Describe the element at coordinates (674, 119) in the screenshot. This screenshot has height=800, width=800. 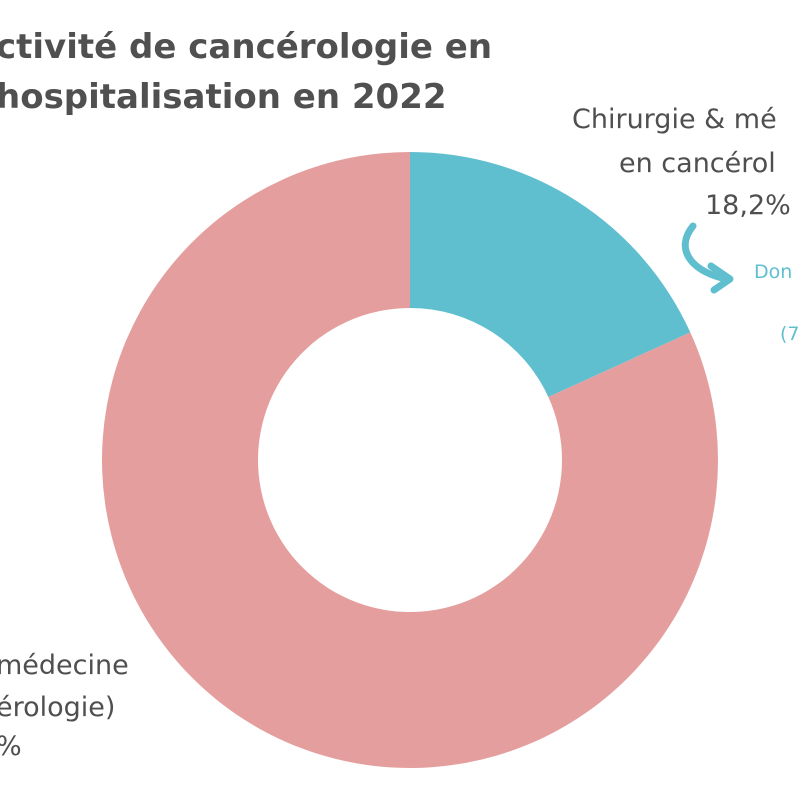
I see `slice-label-cancer-line-1: Chirurgie & mé` at that location.